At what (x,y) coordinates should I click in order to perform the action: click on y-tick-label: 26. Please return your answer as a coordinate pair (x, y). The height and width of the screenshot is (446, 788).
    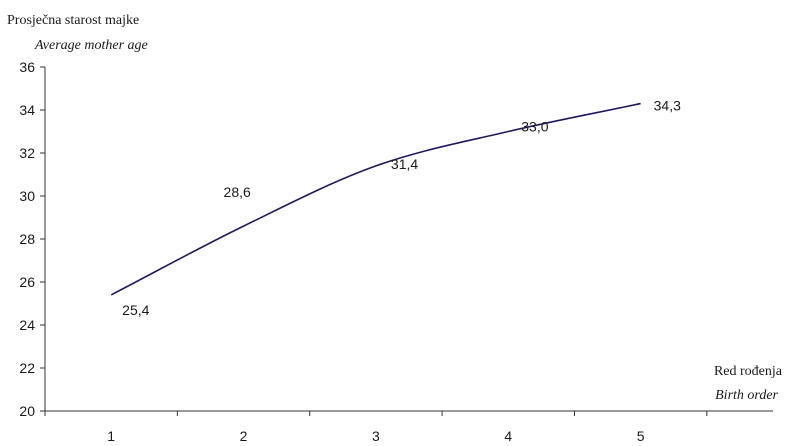
    Looking at the image, I should click on (27, 282).